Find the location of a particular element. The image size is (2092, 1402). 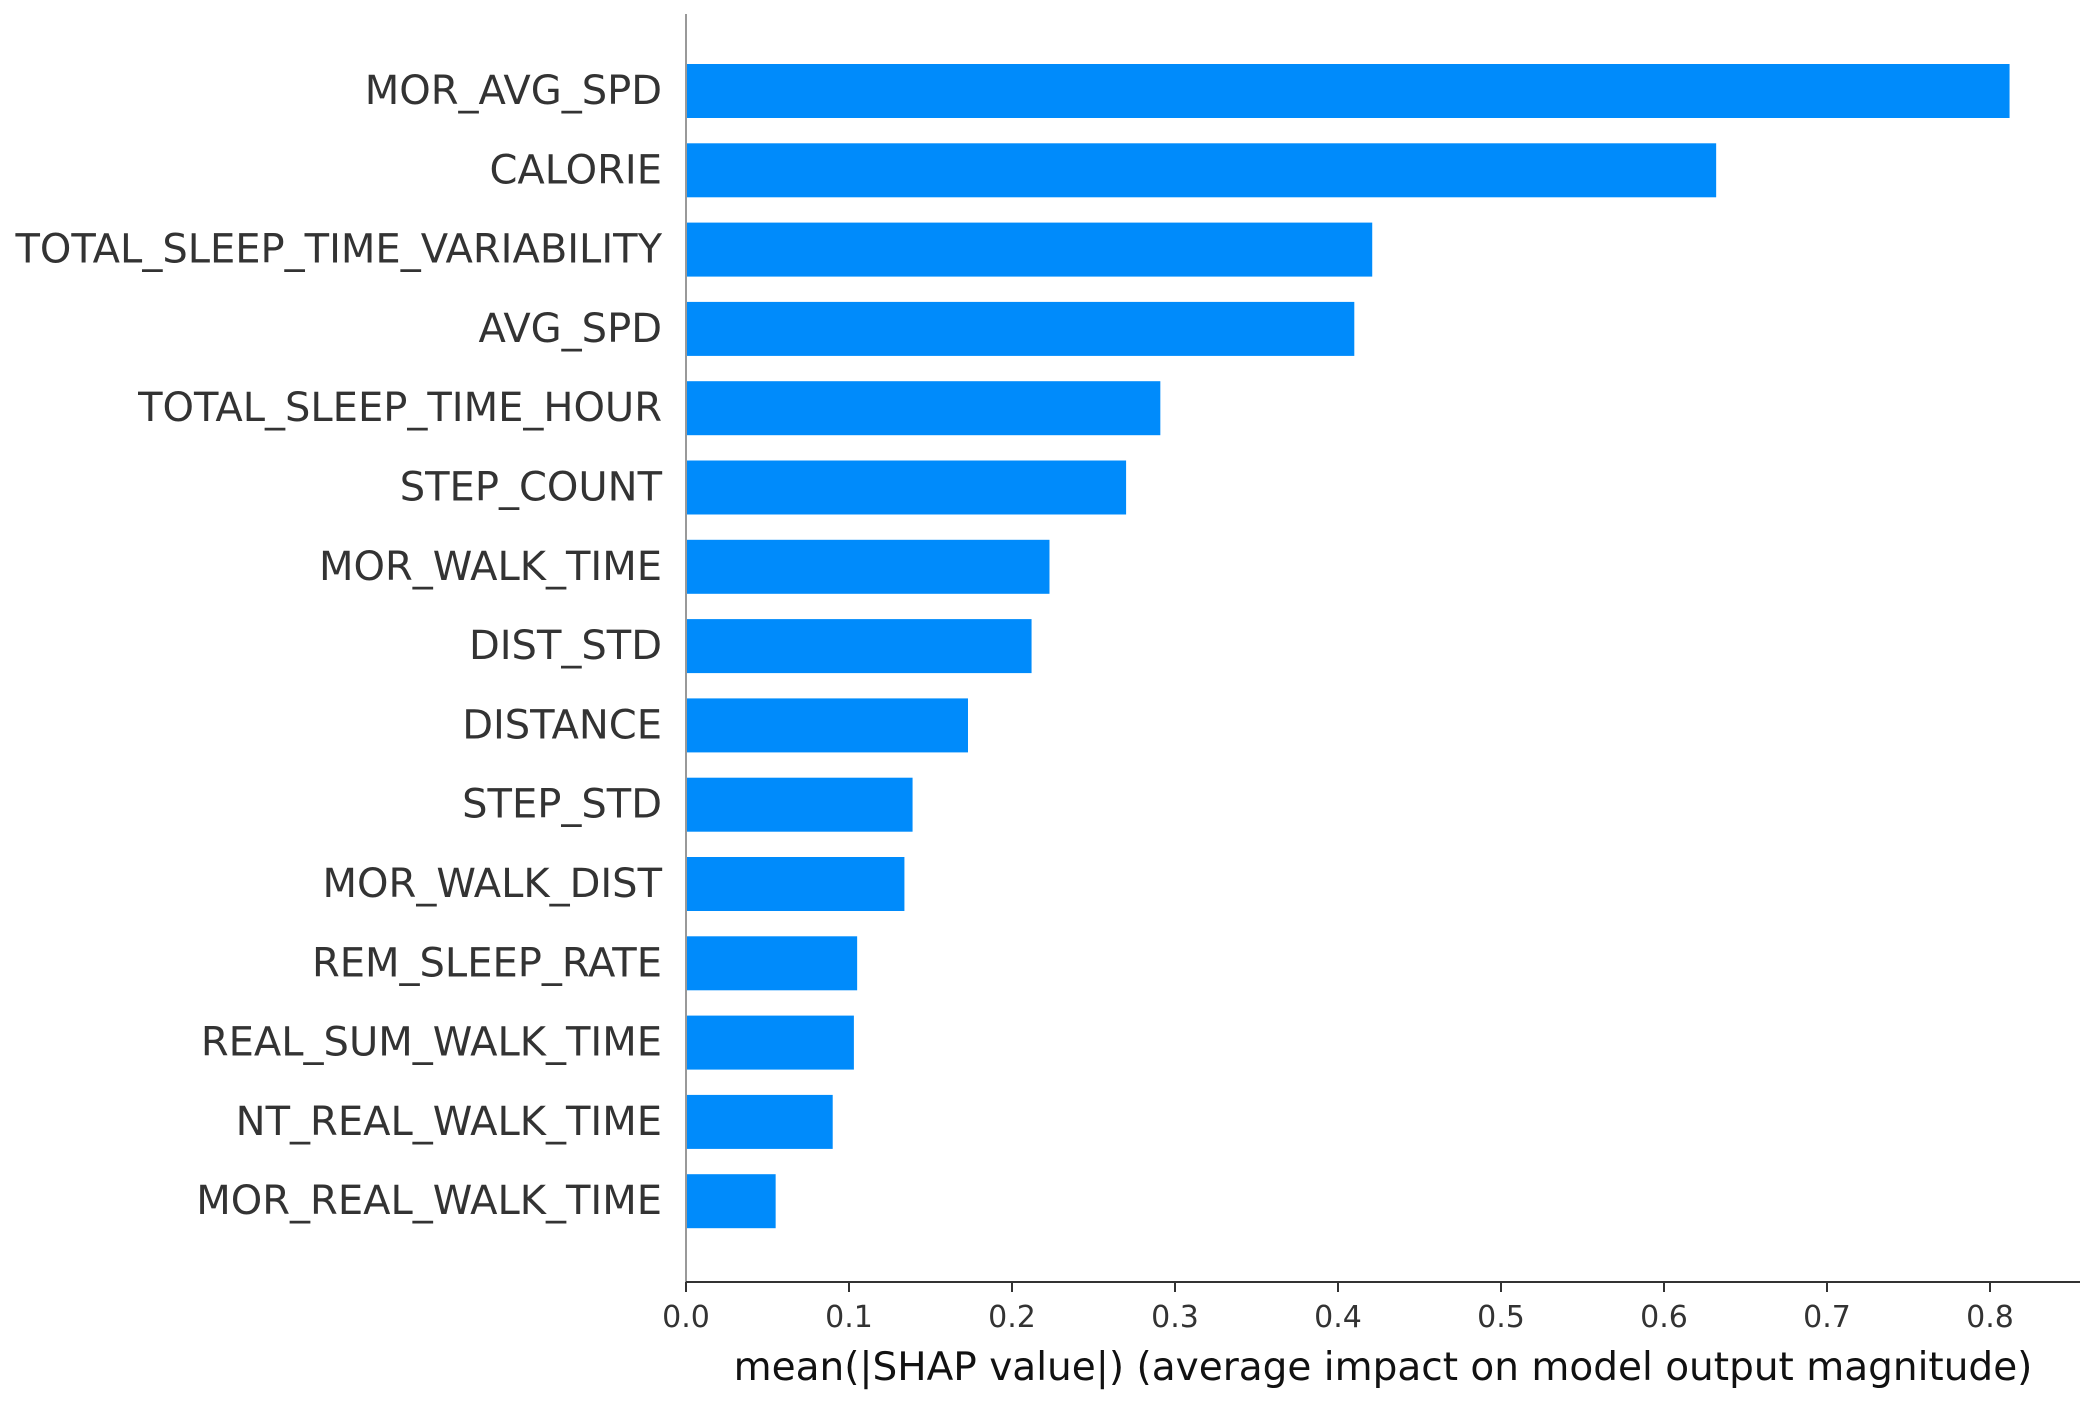

bar-real-sum-walk-time is located at coordinates (770, 1042).